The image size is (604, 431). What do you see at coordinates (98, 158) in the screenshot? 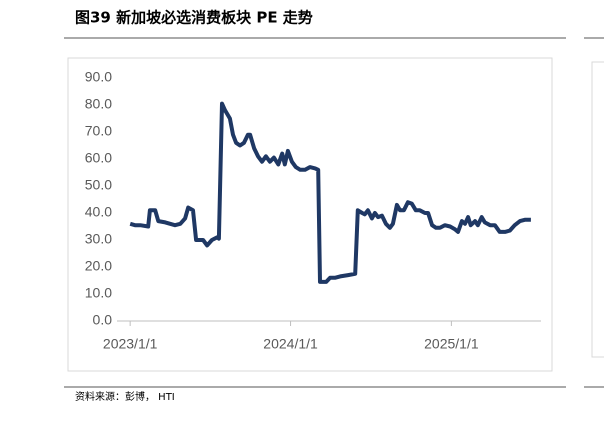
I see `y-tick-label: 60.0` at bounding box center [98, 158].